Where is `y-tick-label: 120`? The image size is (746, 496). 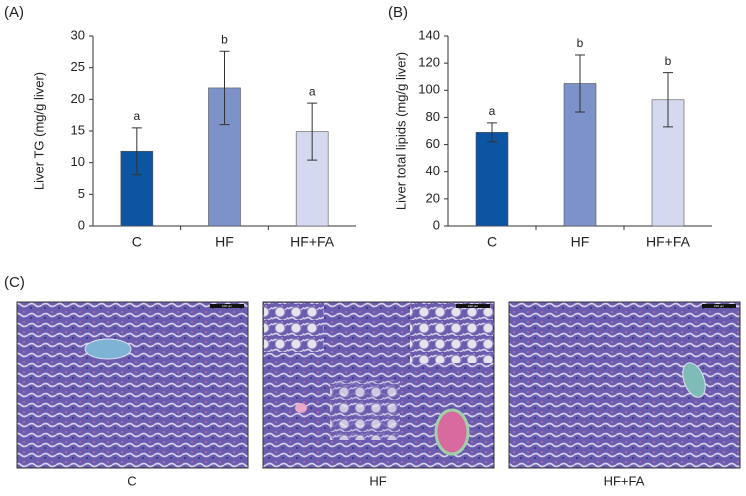 y-tick-label: 120 is located at coordinates (429, 62).